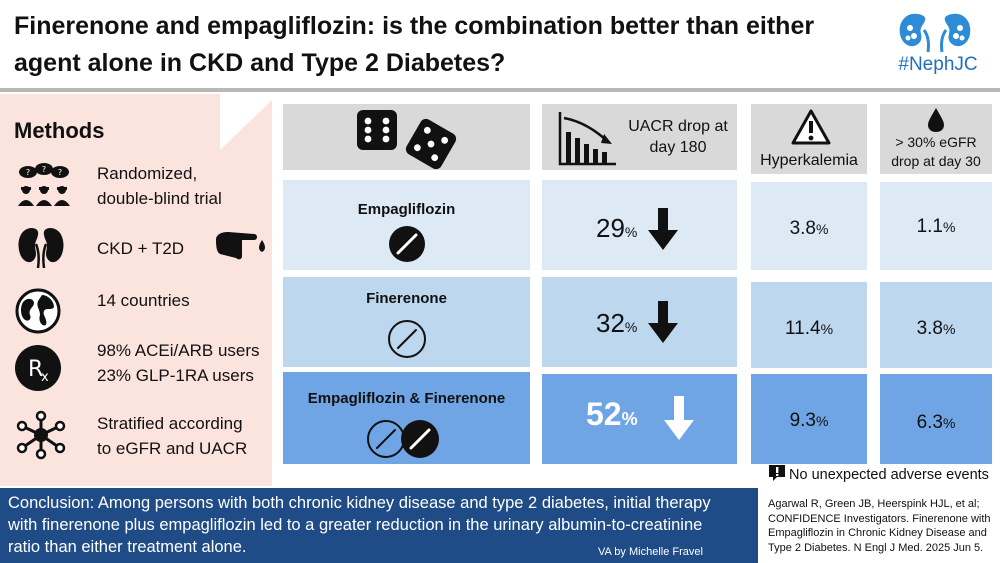 The width and height of the screenshot is (1000, 563). Describe the element at coordinates (678, 137) in the screenshot. I see `header-uacr-label: UACR drop at day 180` at that location.